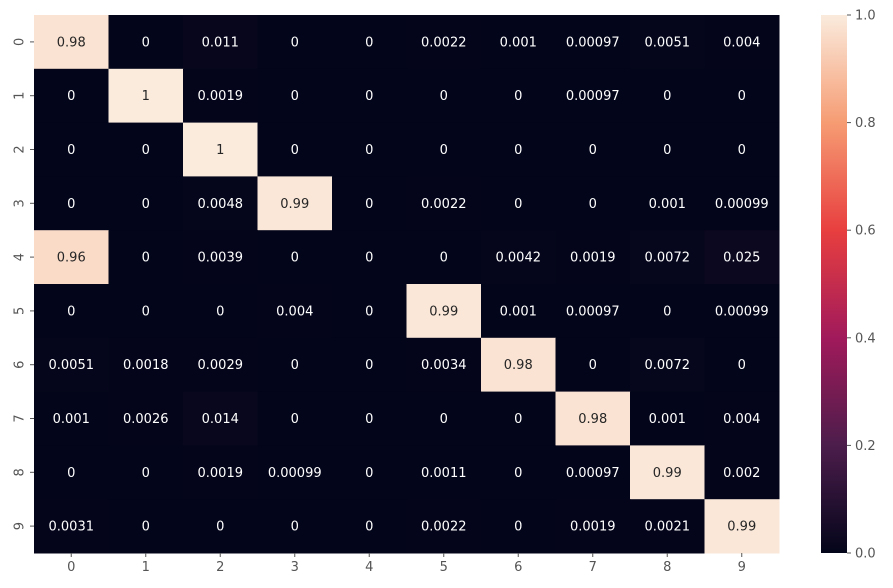  I want to click on y-tick-label: 2, so click(20, 149).